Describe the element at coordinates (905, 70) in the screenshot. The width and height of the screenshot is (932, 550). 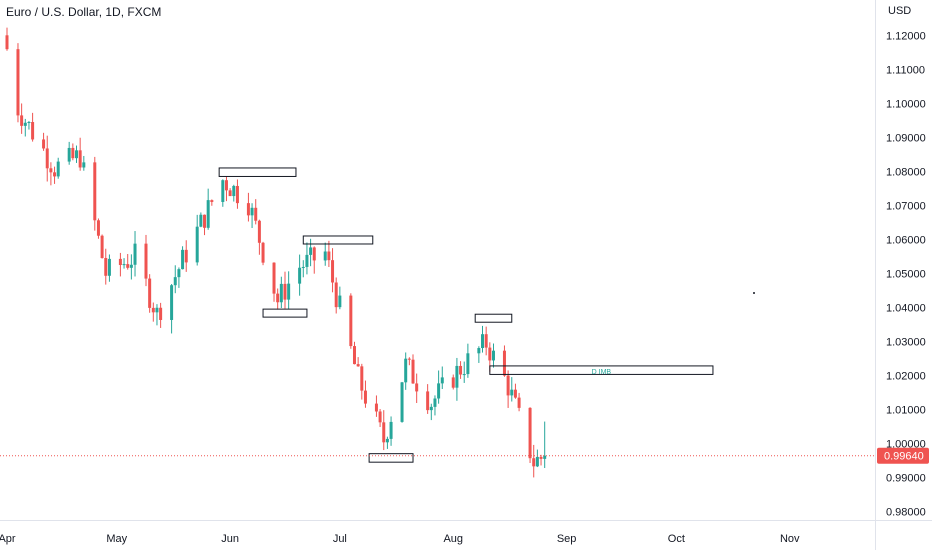
I see `price-tick-label: 1.11000` at that location.